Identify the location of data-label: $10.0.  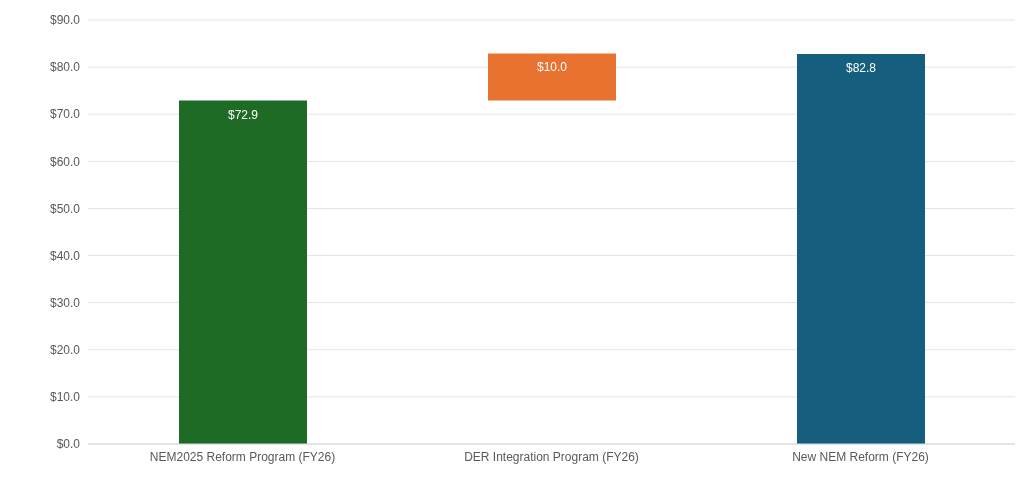
(552, 67).